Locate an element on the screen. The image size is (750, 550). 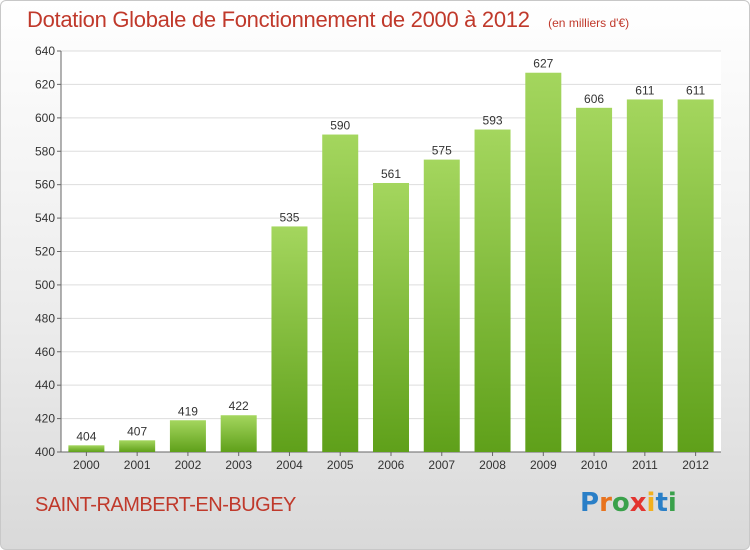
bar-value-label: 561 is located at coordinates (391, 174).